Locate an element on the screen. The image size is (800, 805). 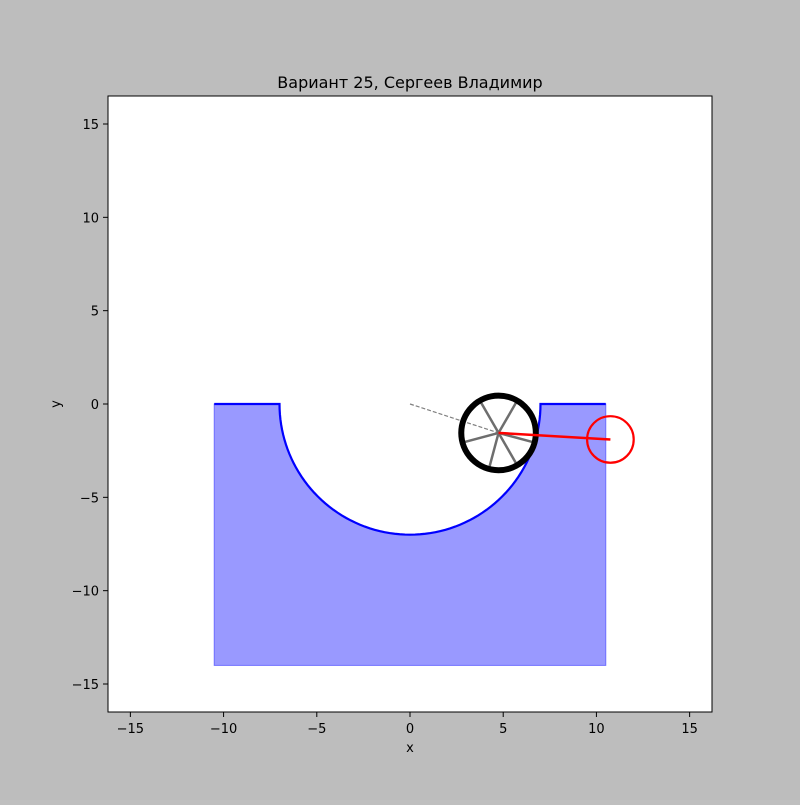
x-tick-label: −5 is located at coordinates (316, 729).